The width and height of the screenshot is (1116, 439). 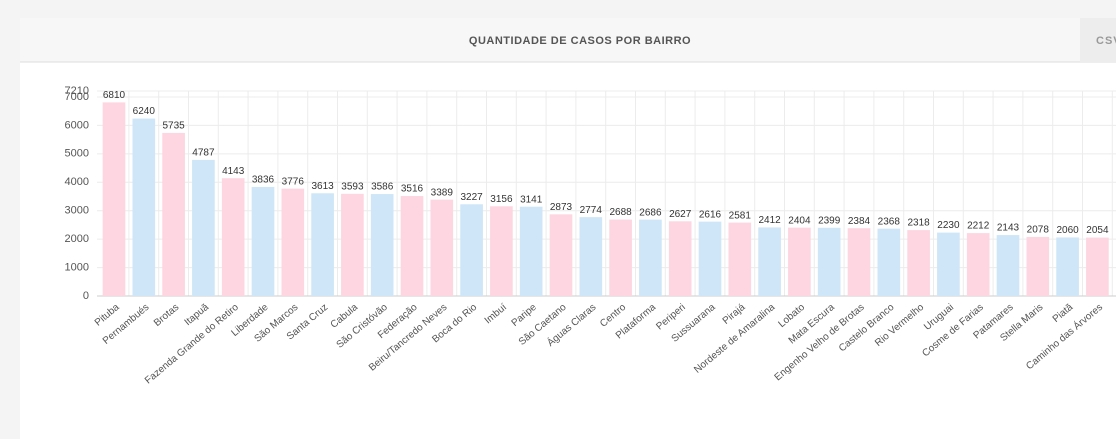 I want to click on value-label: 3156, so click(x=501, y=199).